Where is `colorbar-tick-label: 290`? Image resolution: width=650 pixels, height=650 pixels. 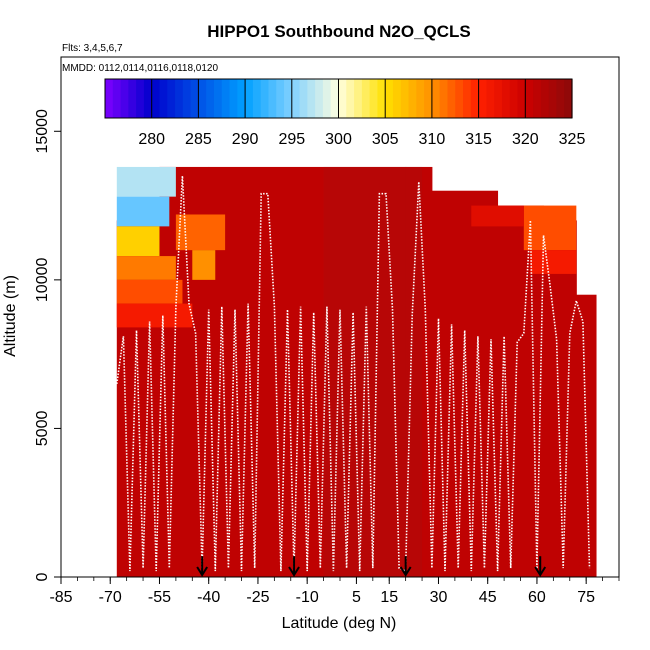 colorbar-tick-label: 290 is located at coordinates (245, 139).